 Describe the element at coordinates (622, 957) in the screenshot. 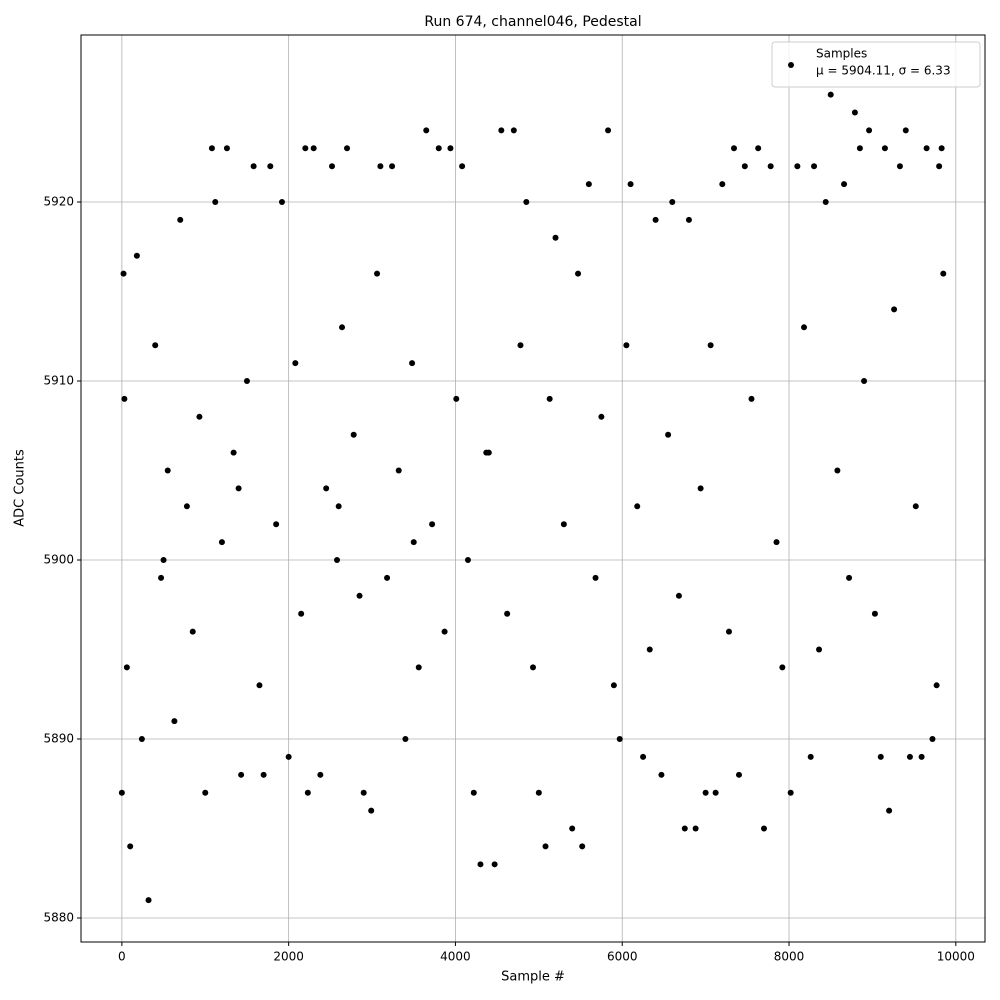

I see `x-tick-label: 6000` at that location.